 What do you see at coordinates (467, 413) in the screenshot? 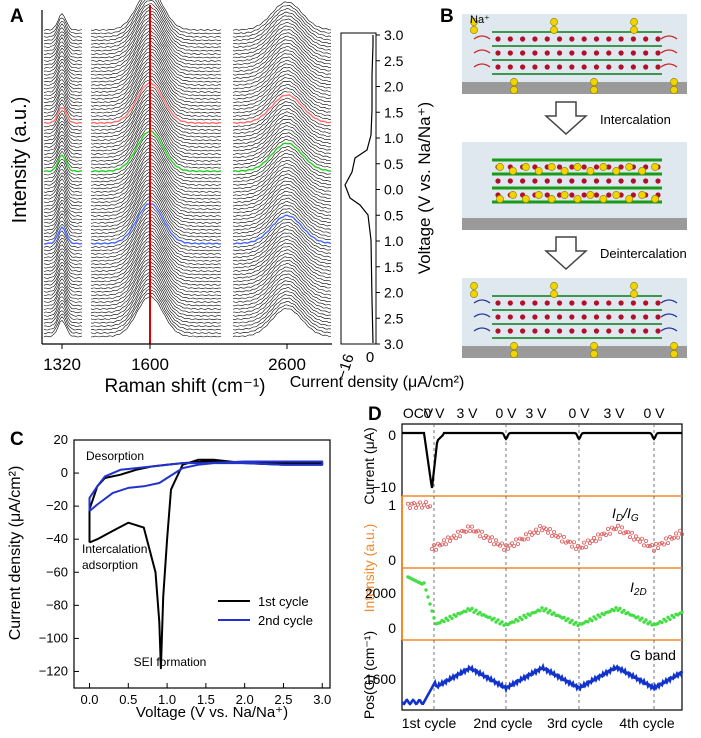
I see `top-label: 3 V` at bounding box center [467, 413].